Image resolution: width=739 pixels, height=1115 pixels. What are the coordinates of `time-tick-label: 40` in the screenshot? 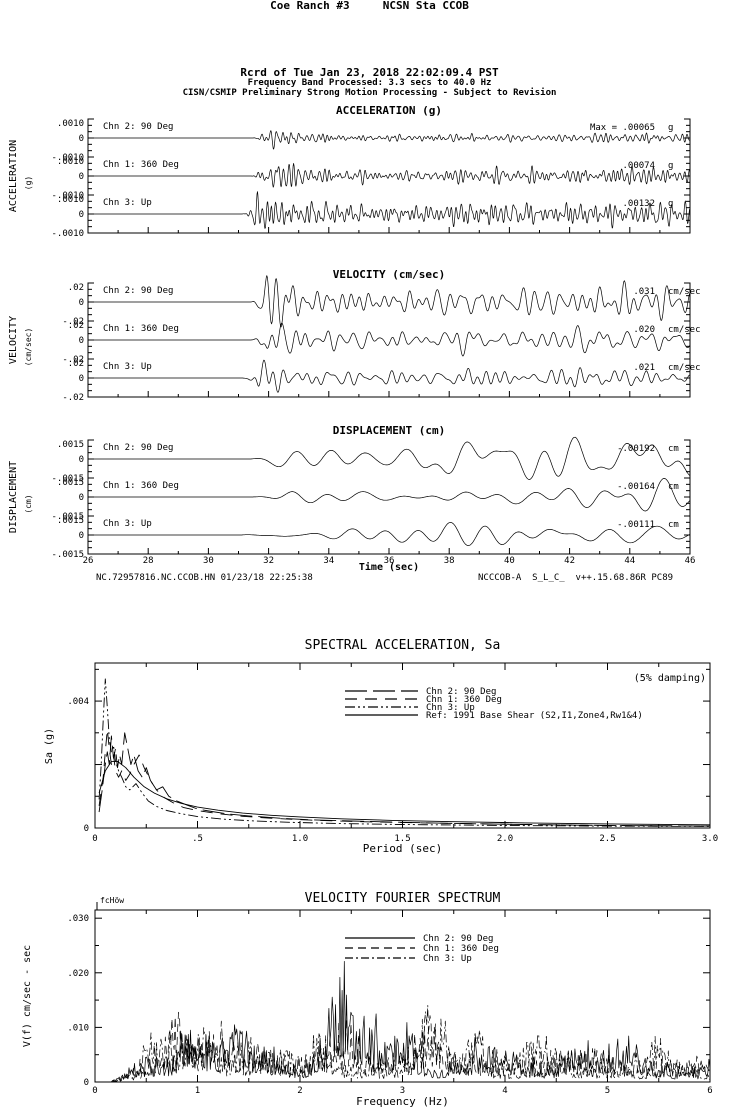 It's located at (509, 561).